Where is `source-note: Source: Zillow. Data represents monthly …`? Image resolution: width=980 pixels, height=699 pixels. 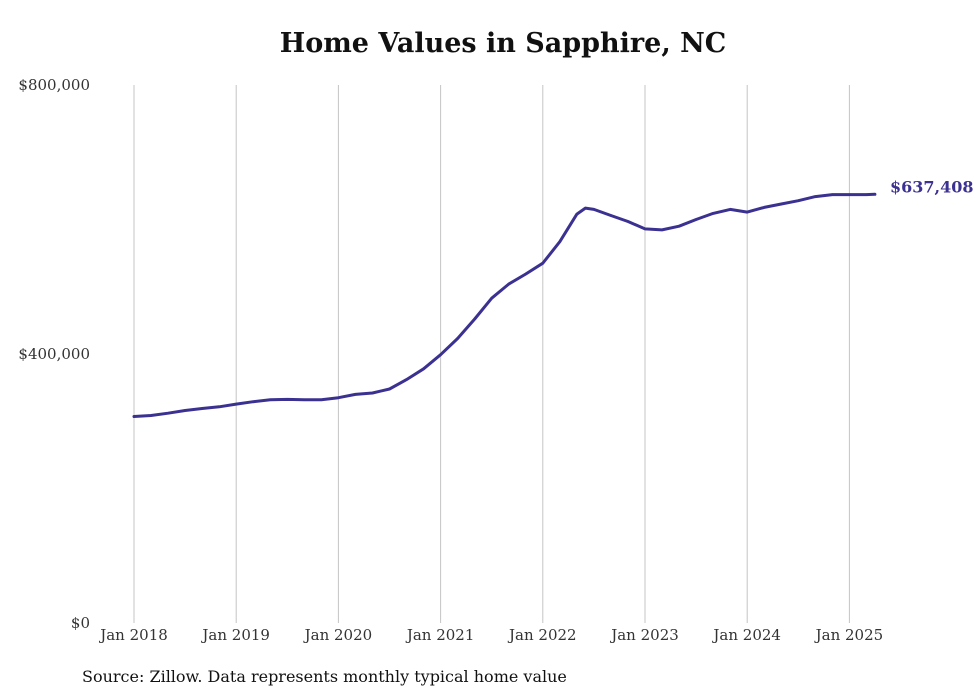
source-note: Source: Zillow. Data represents monthly … is located at coordinates (324, 676).